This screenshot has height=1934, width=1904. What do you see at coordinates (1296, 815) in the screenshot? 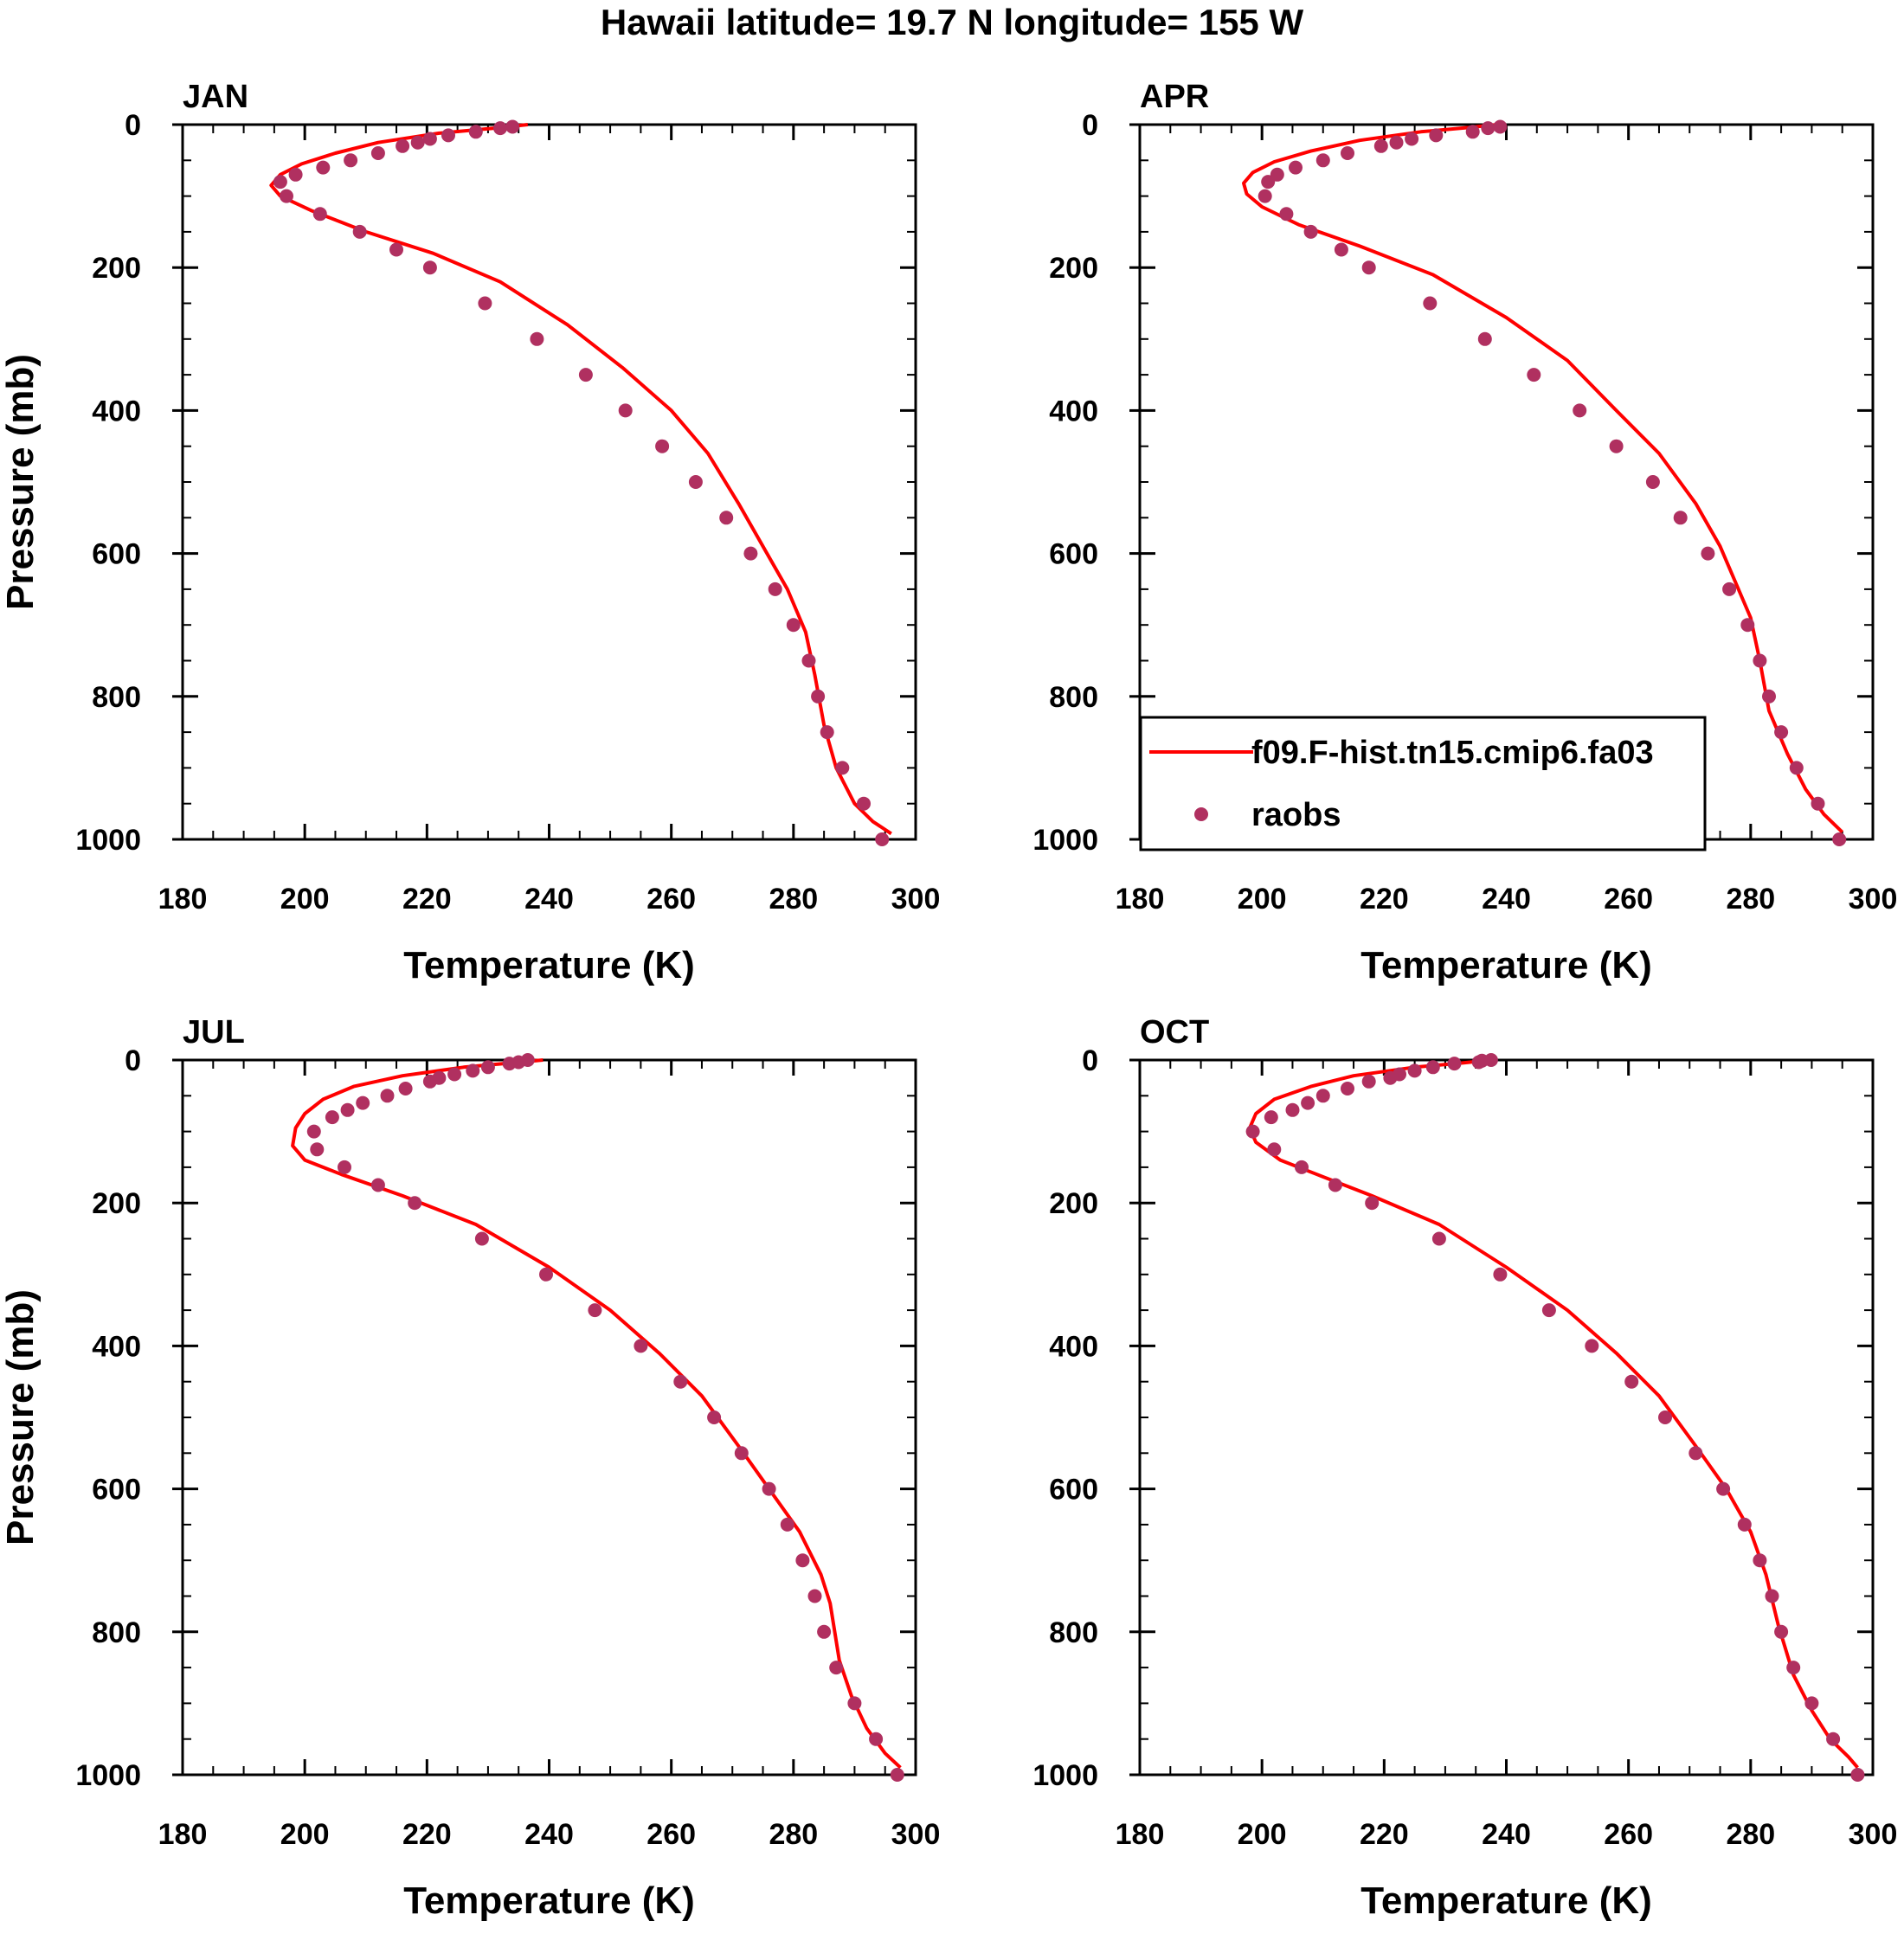
I see `legend-label: raobs` at bounding box center [1296, 815].